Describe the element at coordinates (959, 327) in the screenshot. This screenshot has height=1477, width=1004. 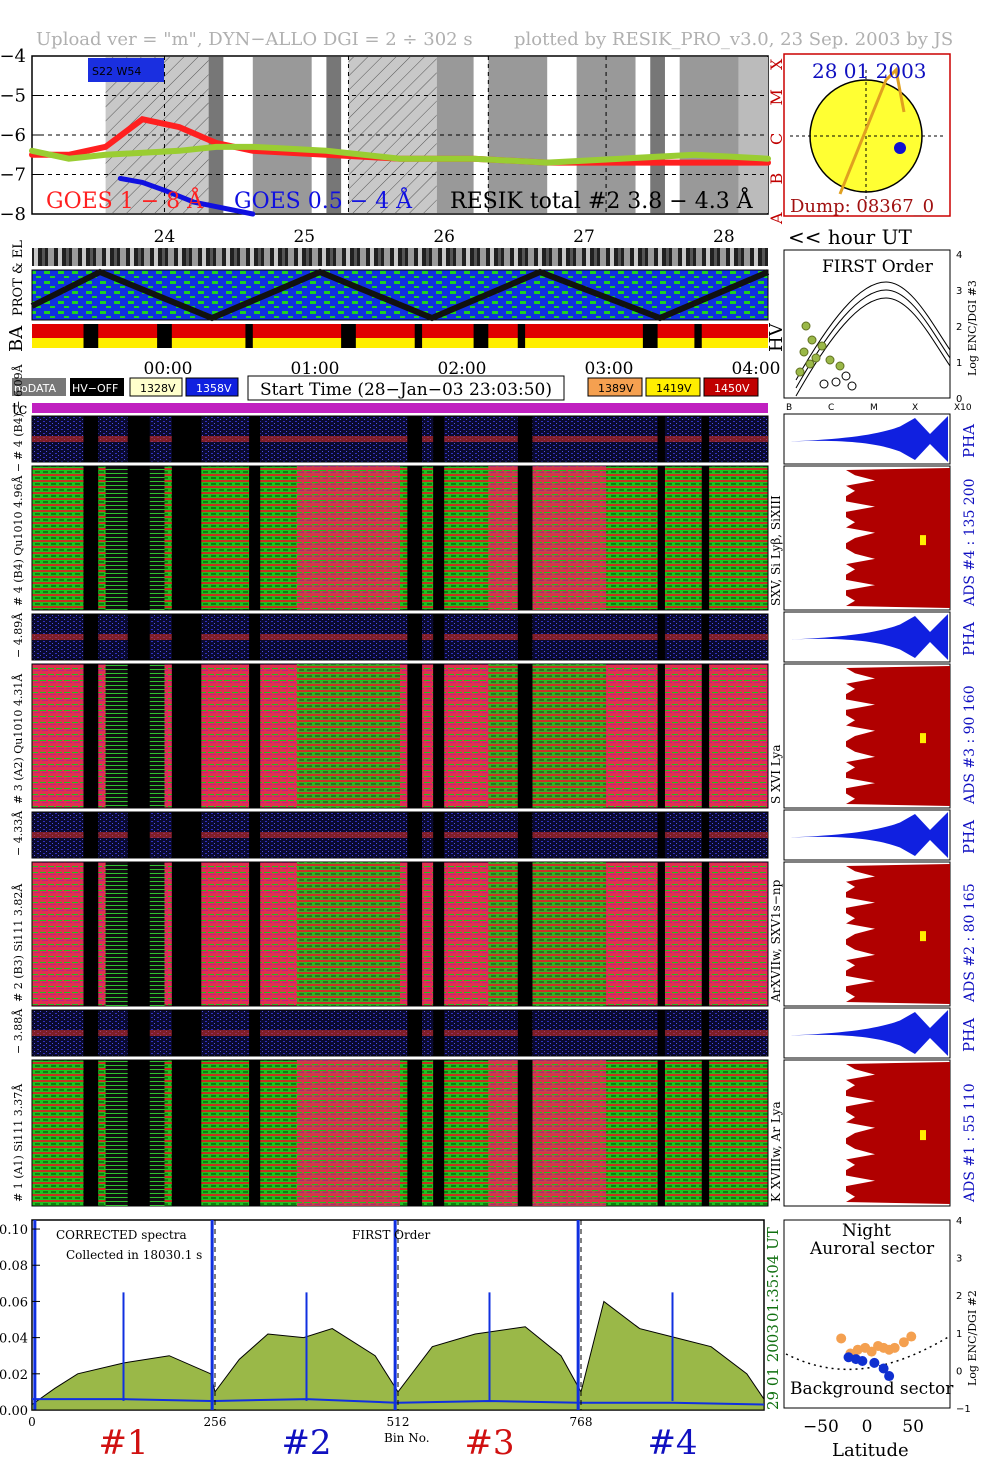
I see `fo-y-tick: 2` at that location.